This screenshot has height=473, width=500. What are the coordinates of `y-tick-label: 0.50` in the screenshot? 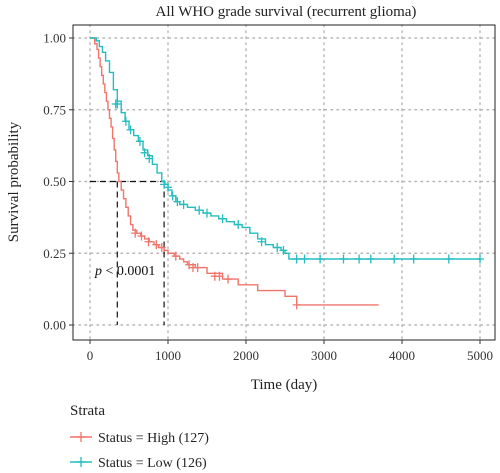 It's located at (54, 181).